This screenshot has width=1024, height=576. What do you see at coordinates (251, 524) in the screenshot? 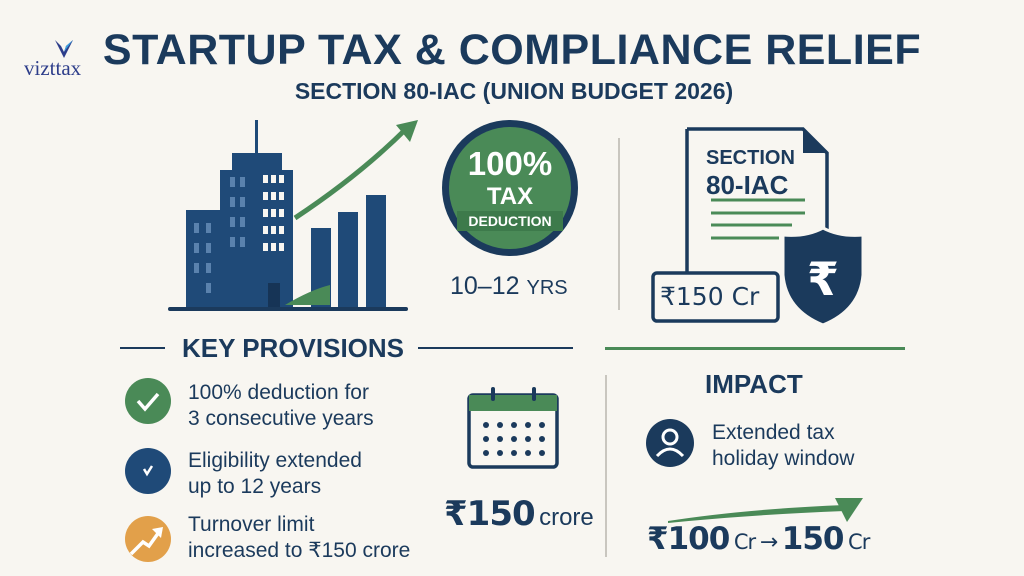
I see `item-line: Turnover limit` at bounding box center [251, 524].